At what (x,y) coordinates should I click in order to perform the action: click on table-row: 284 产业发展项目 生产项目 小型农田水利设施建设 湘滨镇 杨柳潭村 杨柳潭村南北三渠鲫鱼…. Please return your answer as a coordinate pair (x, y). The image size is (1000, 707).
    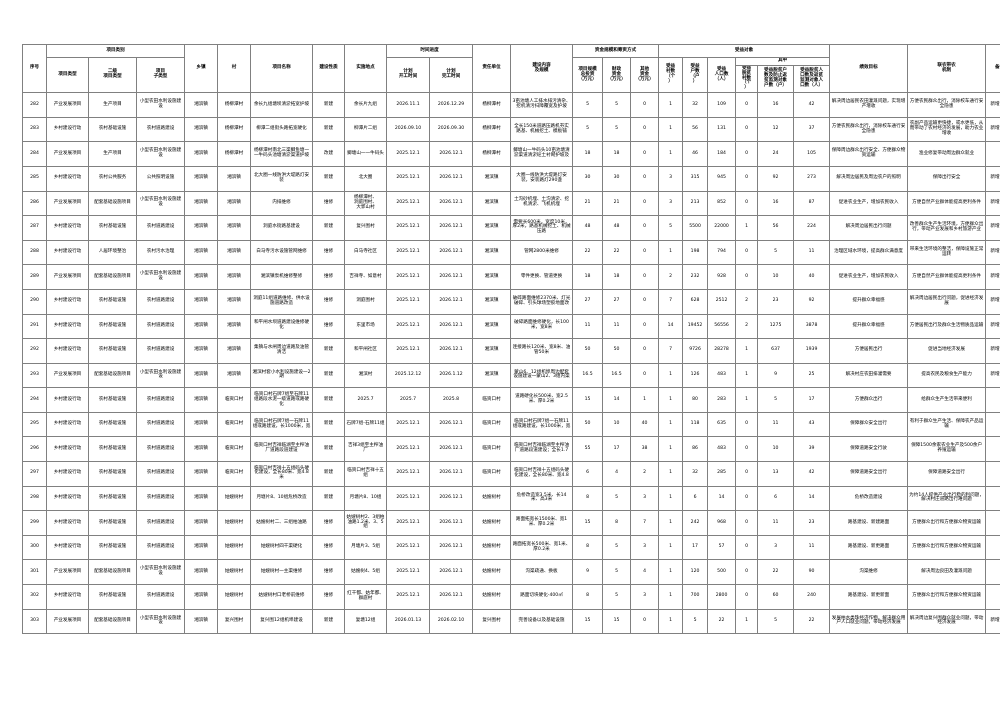
    Looking at the image, I should click on (511, 154).